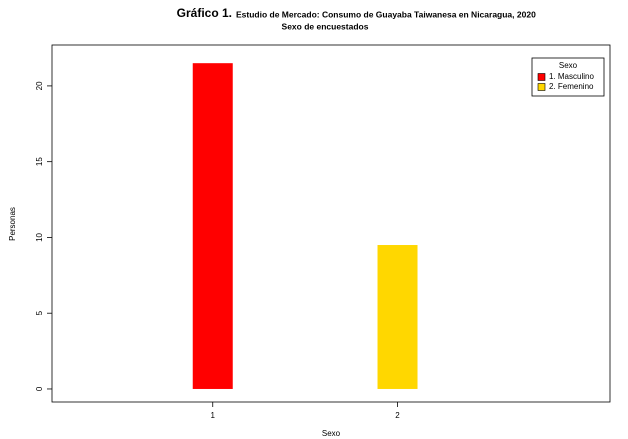 The height and width of the screenshot is (439, 628). What do you see at coordinates (39, 85) in the screenshot?
I see `y-tick-label: 20` at bounding box center [39, 85].